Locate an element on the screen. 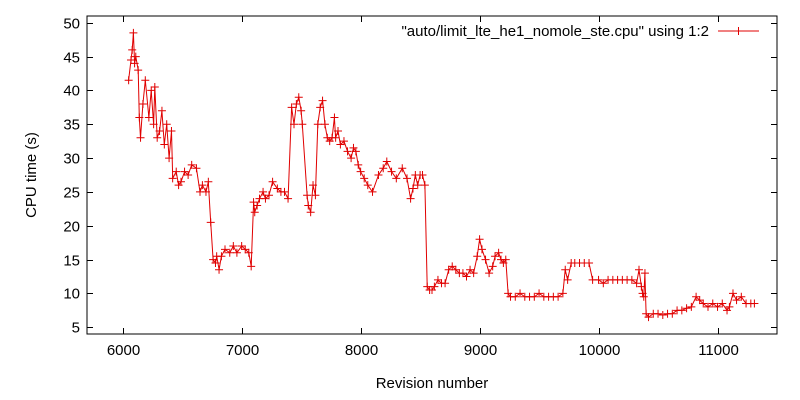 The image size is (800, 400). y-tick-label: 30 is located at coordinates (71, 159).